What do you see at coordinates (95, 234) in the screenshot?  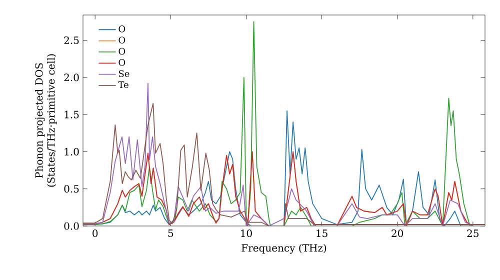 I see `x-tick-label: 0` at bounding box center [95, 234].